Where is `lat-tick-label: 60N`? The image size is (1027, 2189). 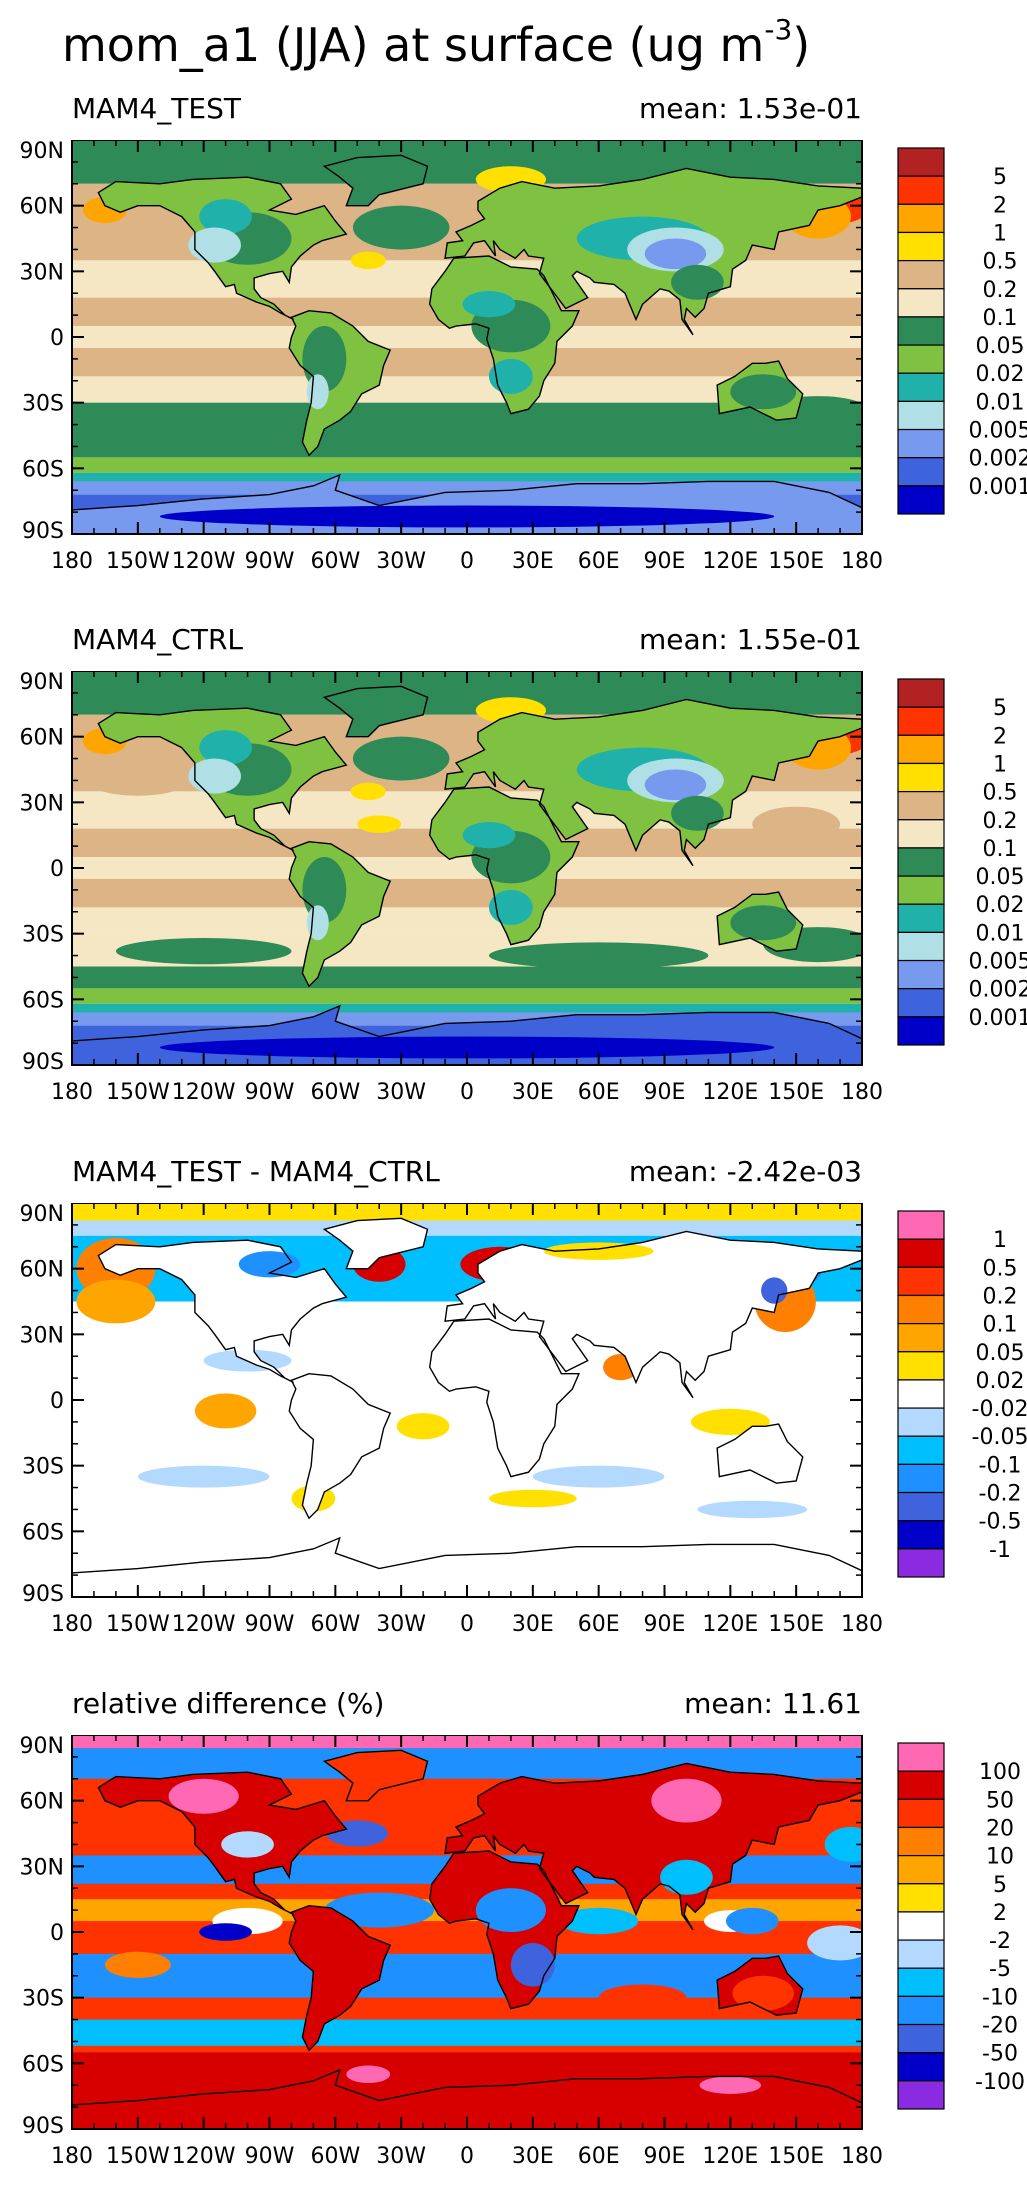
lat-tick-label: 60N is located at coordinates (42, 1270).